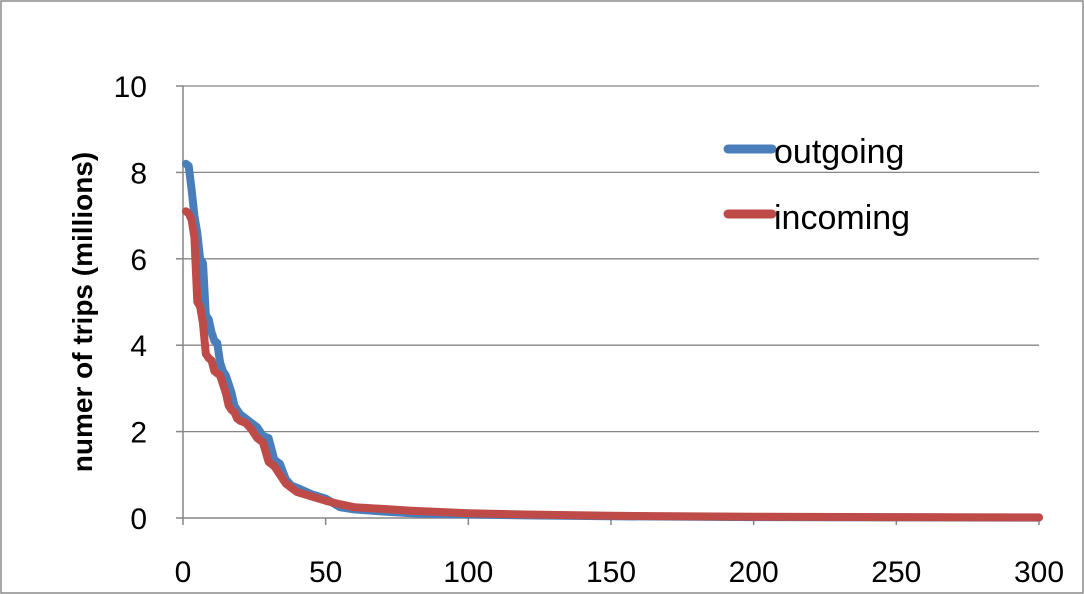 This screenshot has width=1084, height=594. Describe the element at coordinates (839, 152) in the screenshot. I see `legend-label-outgoing: outgoing` at that location.